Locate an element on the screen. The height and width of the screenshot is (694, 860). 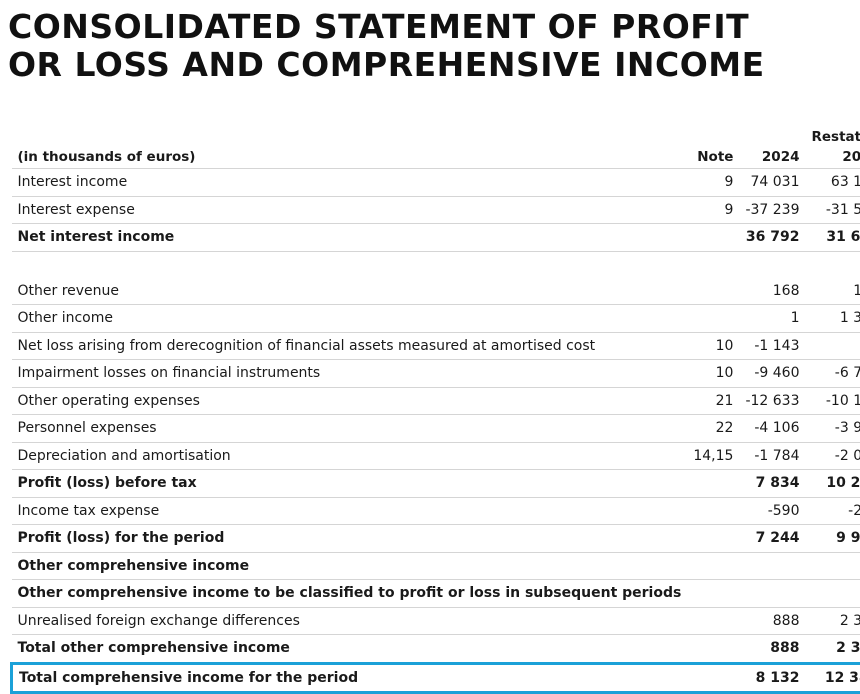
section-heading-row: Other comprehensive income is located at coordinates (436, 566).